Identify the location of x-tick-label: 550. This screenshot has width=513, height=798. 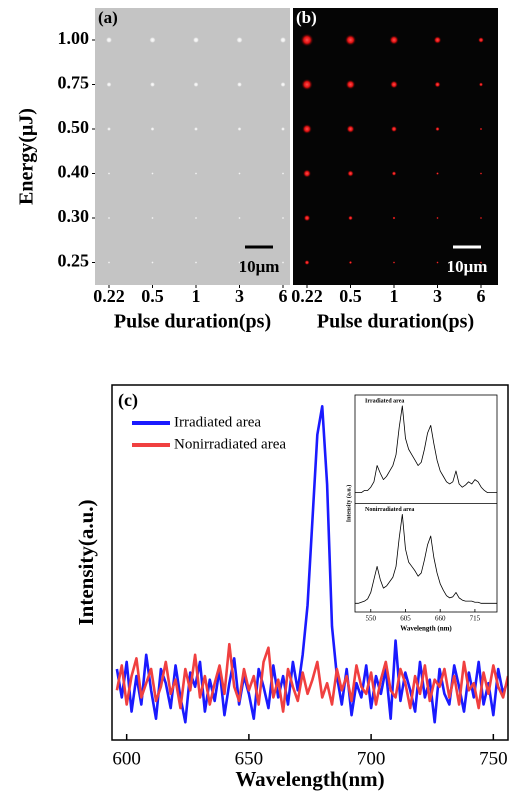
(371, 619).